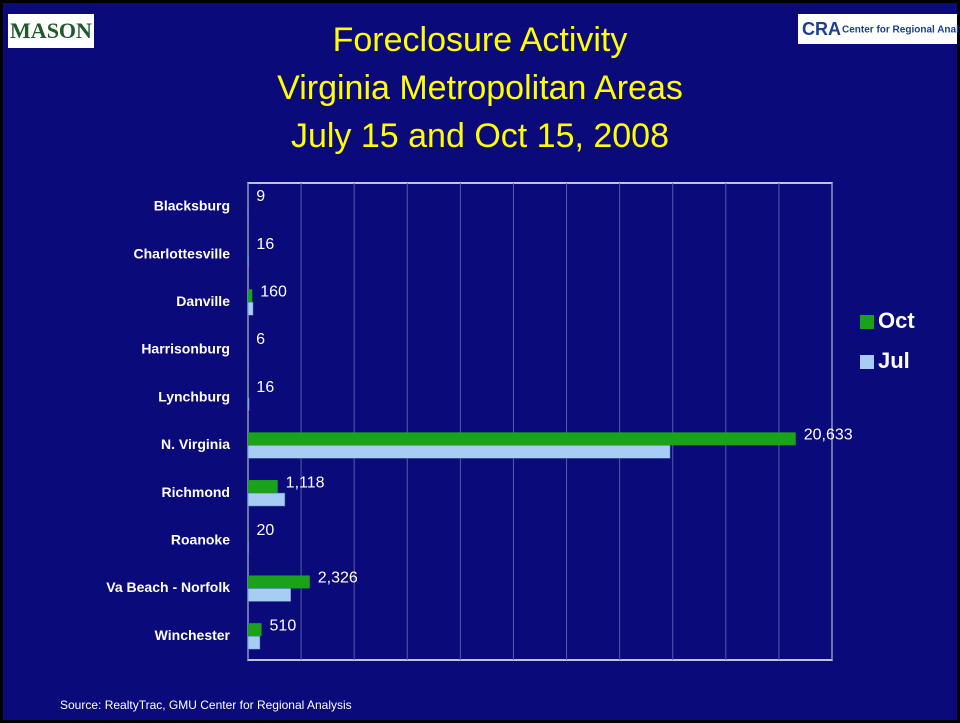  What do you see at coordinates (305, 482) in the screenshot?
I see `data-label: 1,118` at bounding box center [305, 482].